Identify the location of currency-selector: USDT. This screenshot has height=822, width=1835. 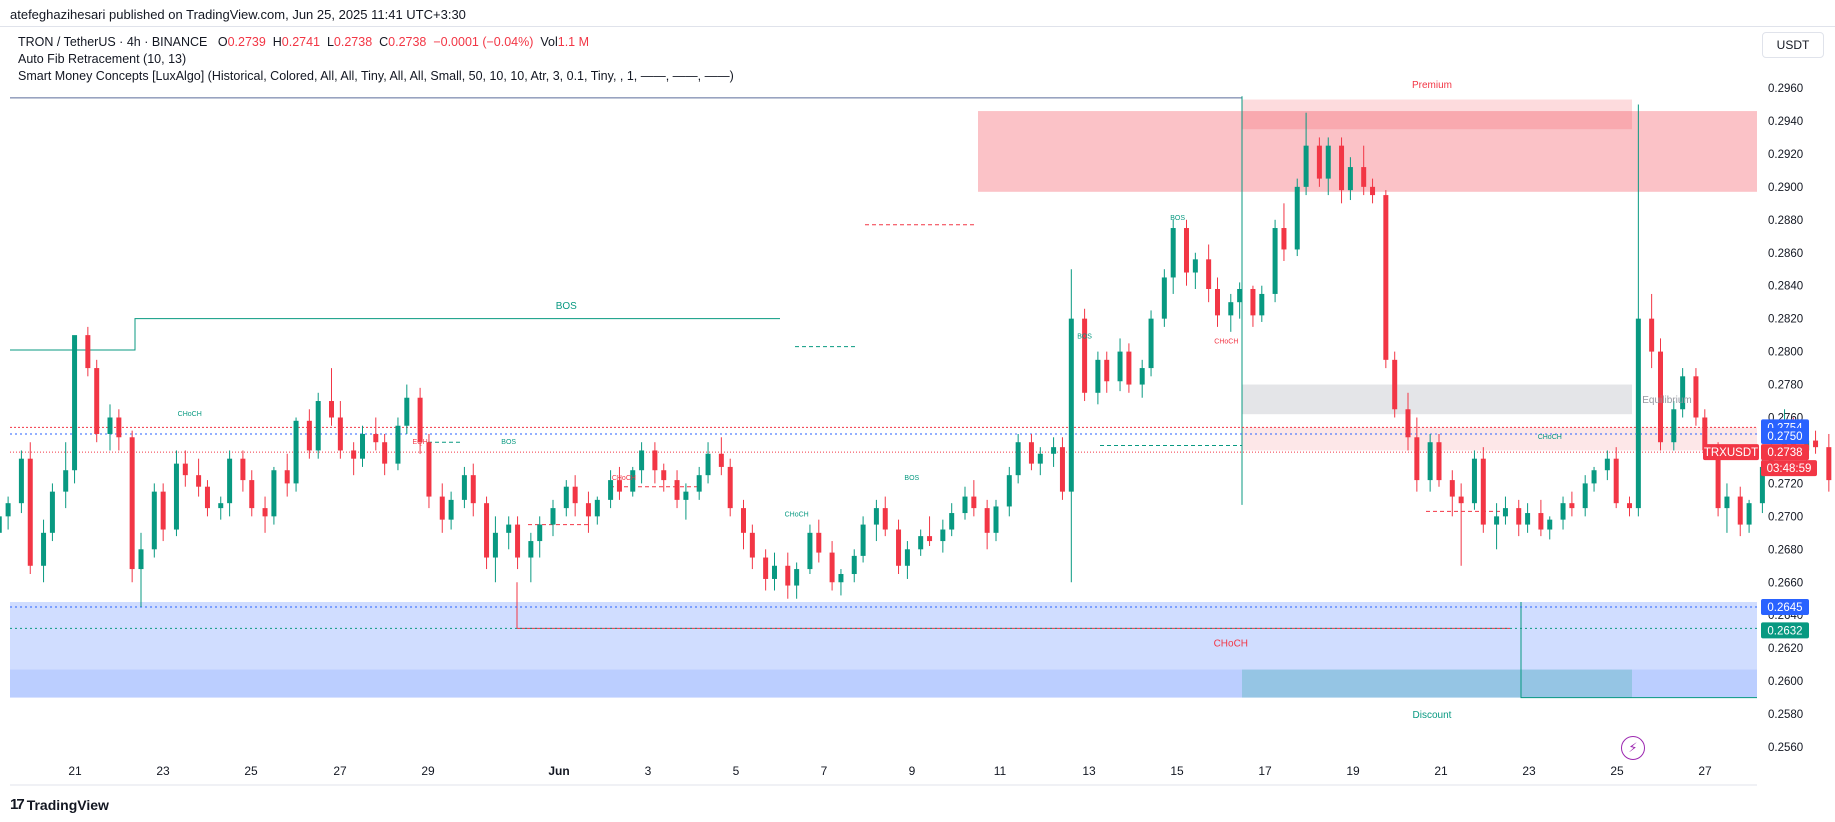
(1793, 45).